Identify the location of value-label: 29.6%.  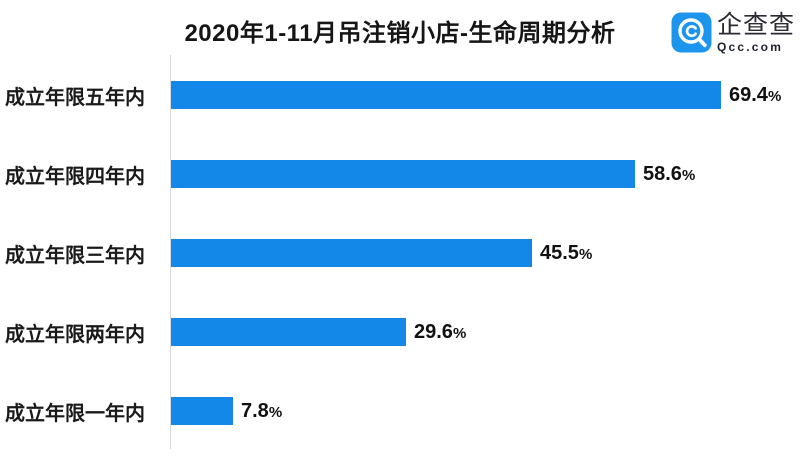
(440, 332).